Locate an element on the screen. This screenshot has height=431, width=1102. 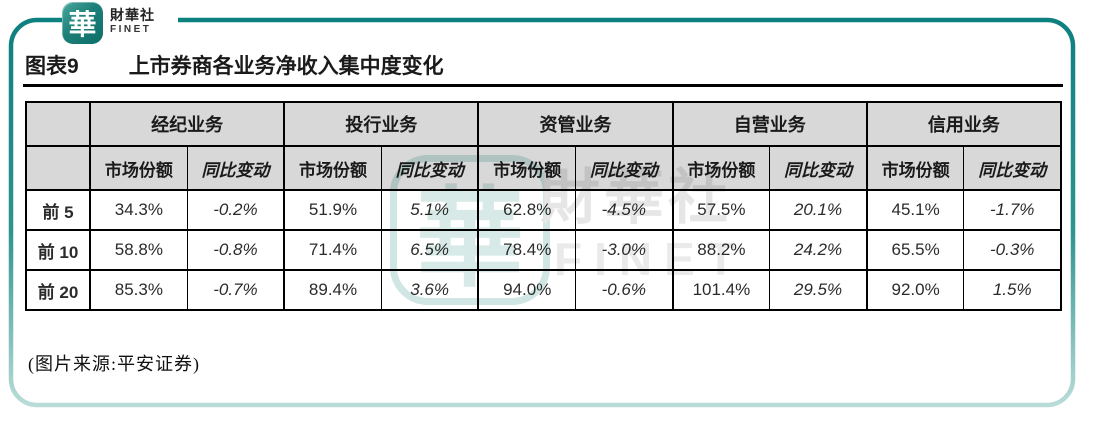
table-cell: 92.0% is located at coordinates (915, 290).